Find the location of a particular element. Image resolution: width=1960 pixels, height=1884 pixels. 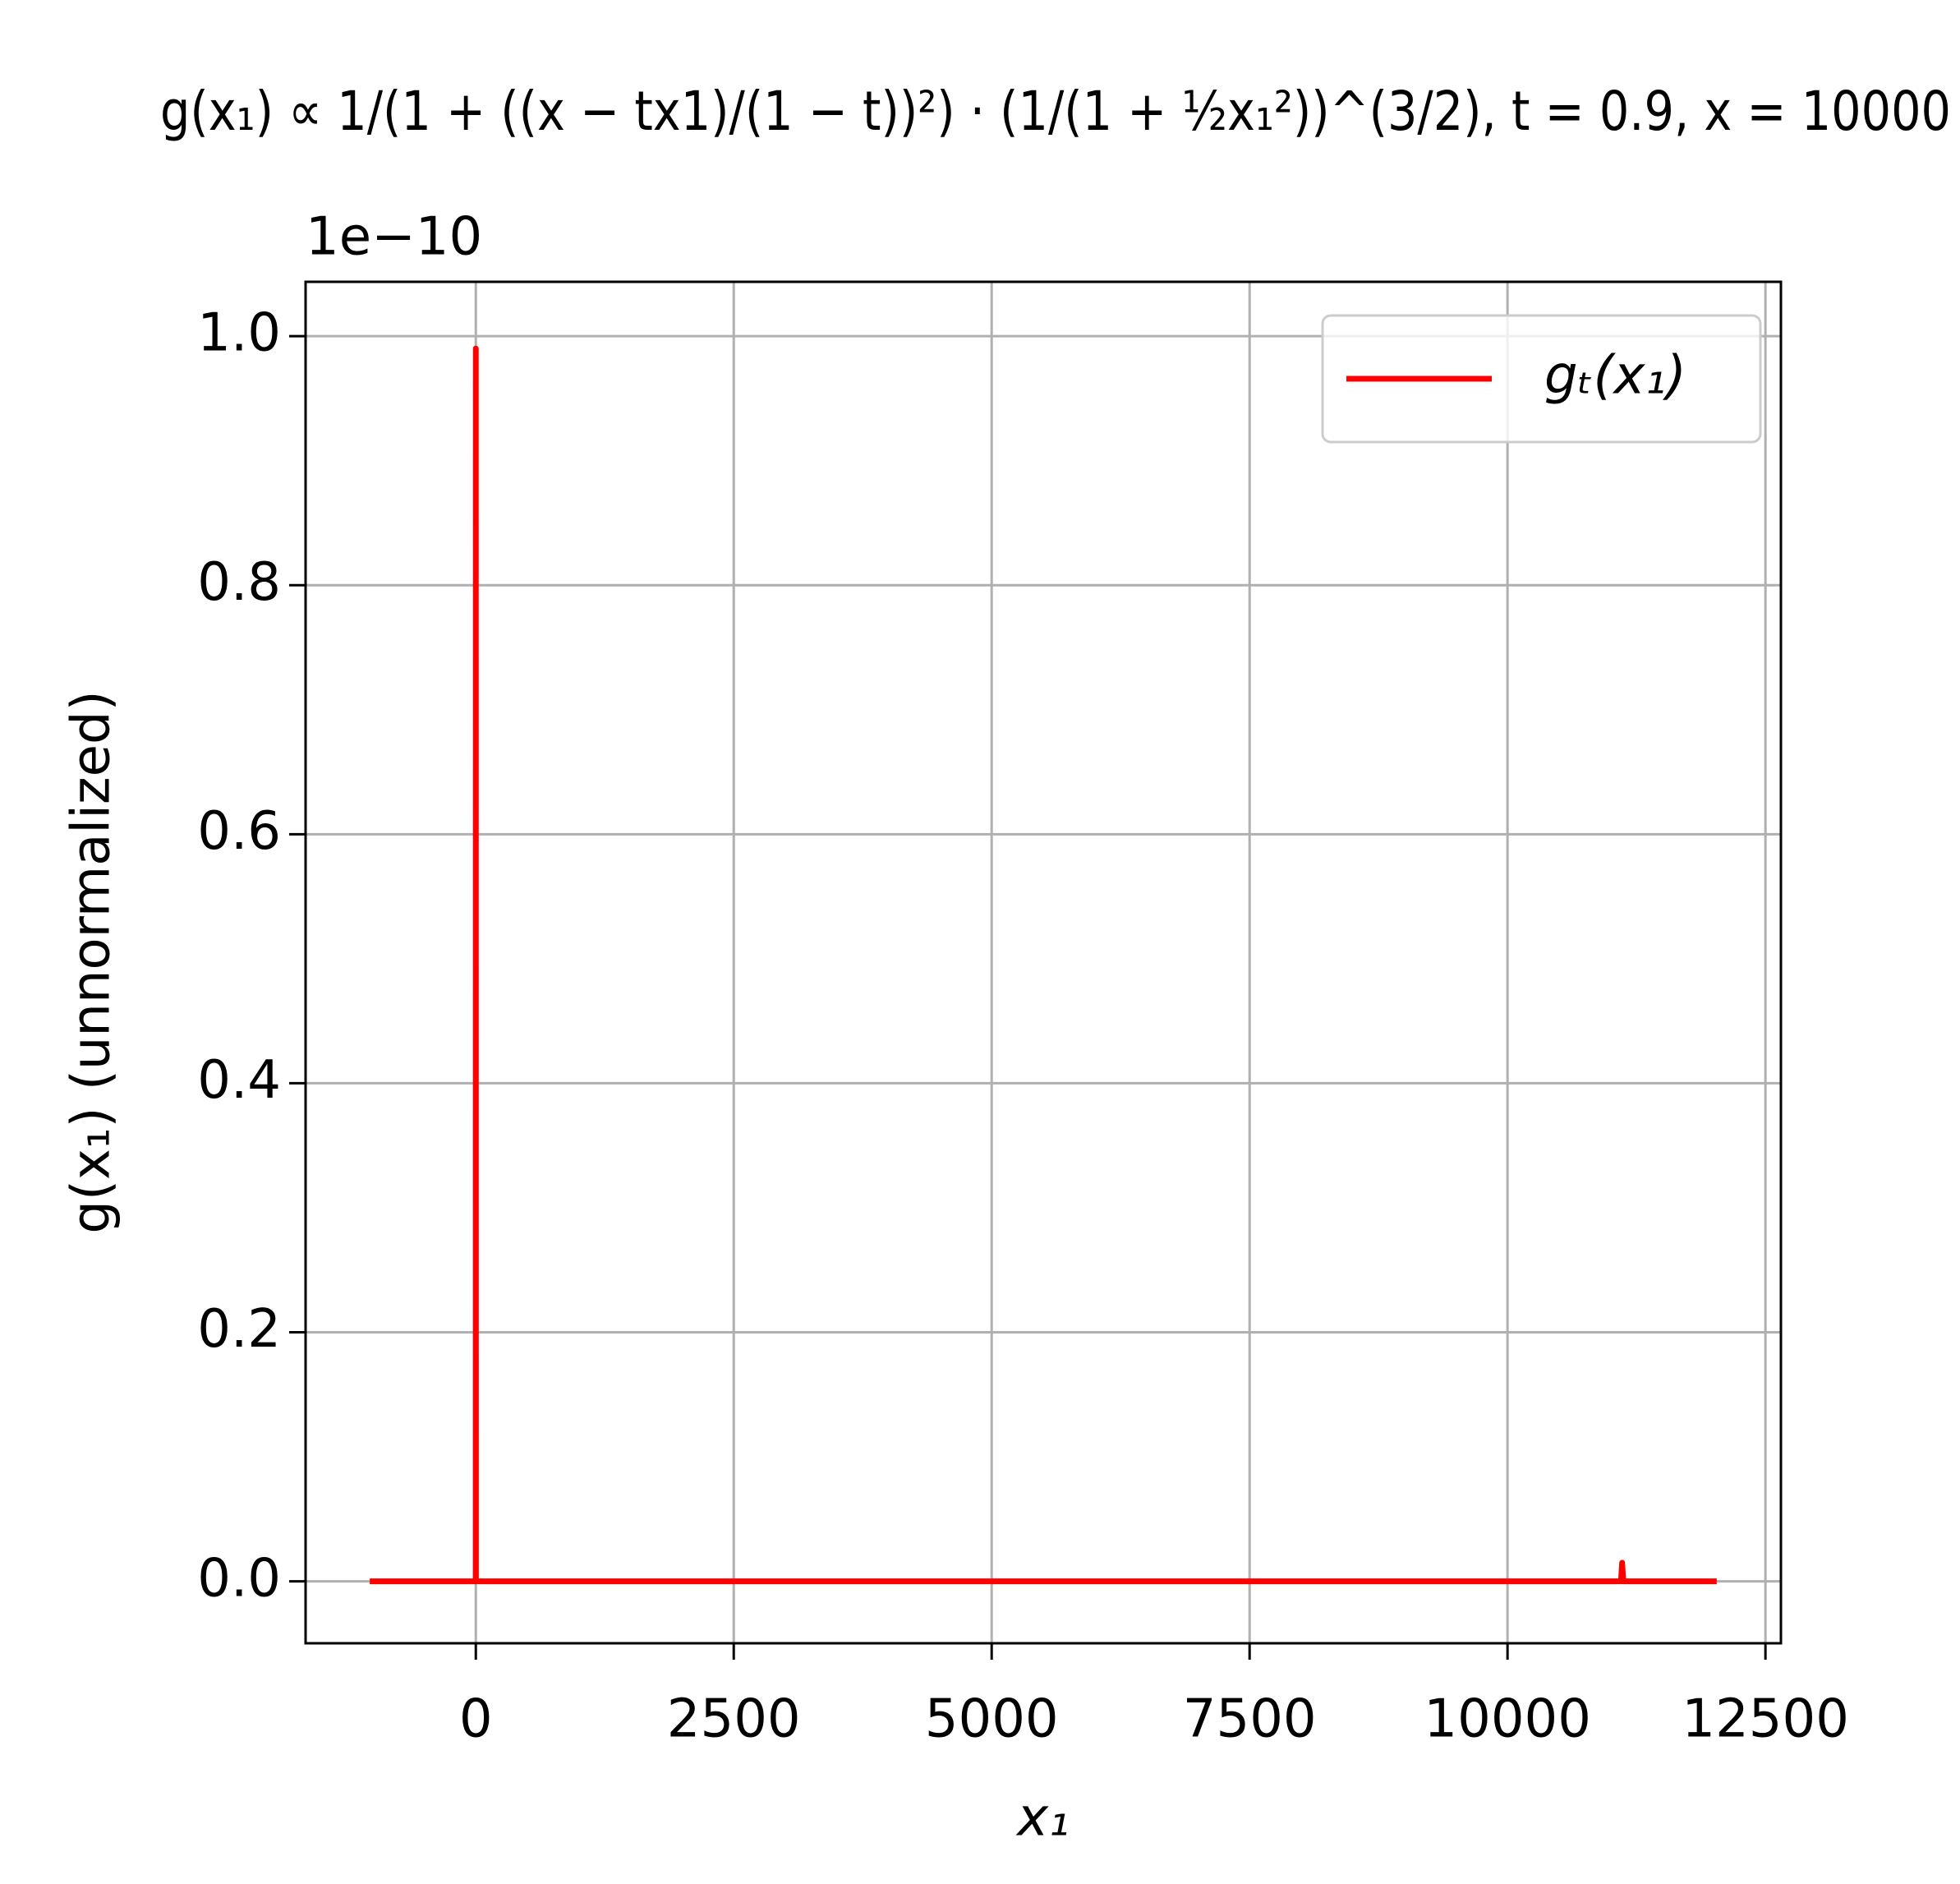

y-tick-label: 0.0 is located at coordinates (239, 1578).